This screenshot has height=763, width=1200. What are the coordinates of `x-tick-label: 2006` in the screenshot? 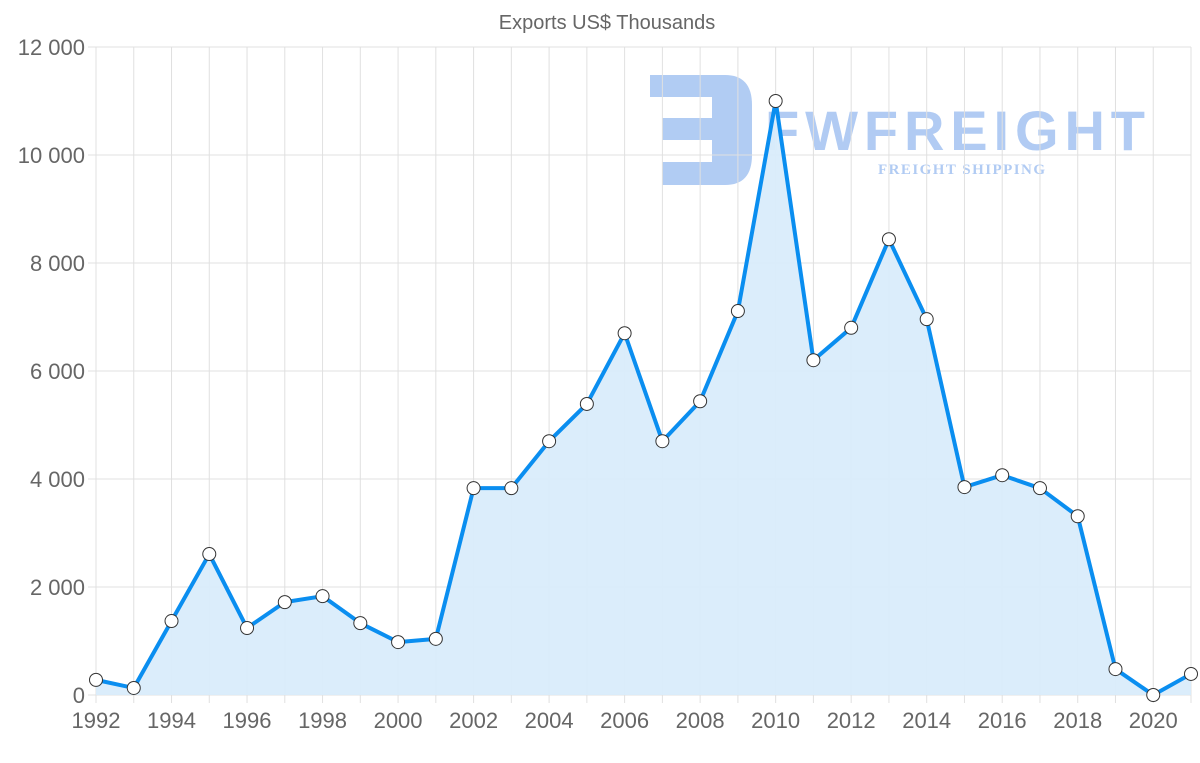 It's located at (624, 720).